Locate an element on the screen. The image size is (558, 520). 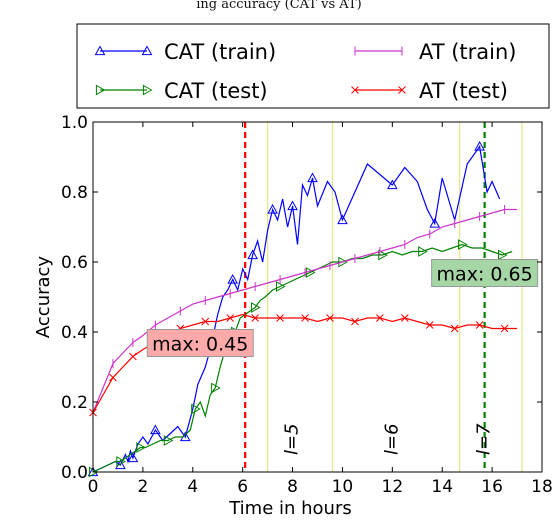
legend-label: CAT (train) is located at coordinates (220, 52).